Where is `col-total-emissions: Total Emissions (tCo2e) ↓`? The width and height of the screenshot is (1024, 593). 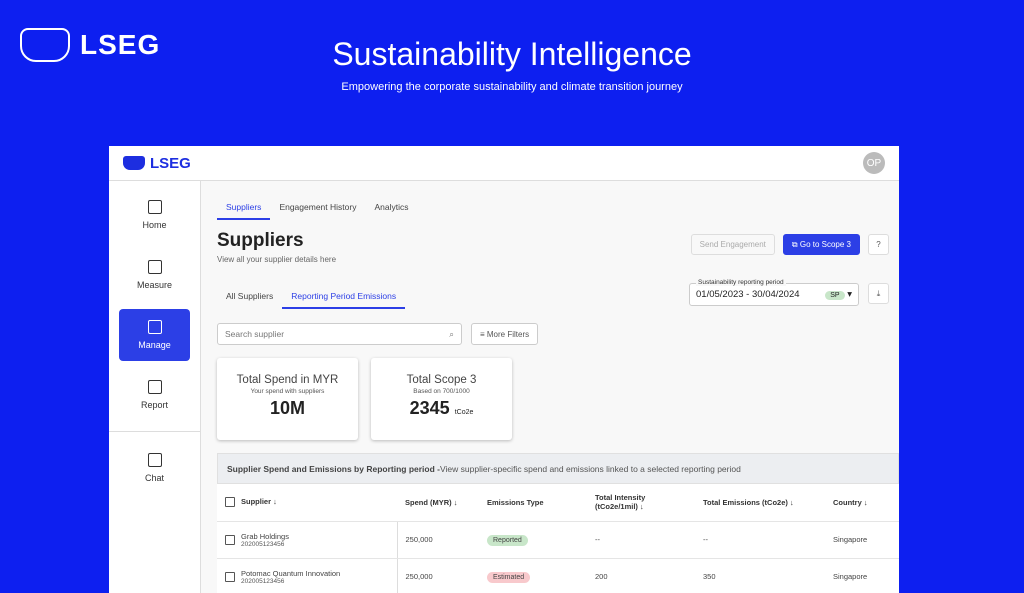 col-total-emissions: Total Emissions (tCo2e) ↓ is located at coordinates (760, 503).